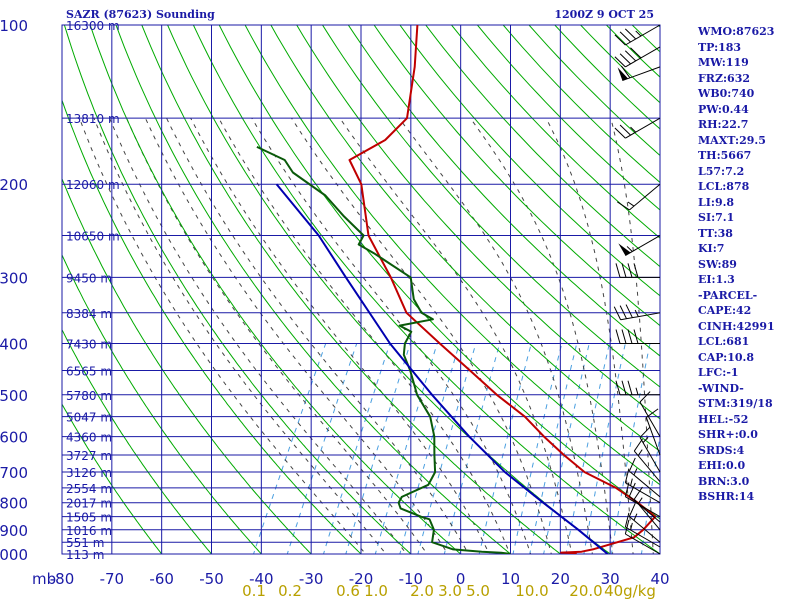  What do you see at coordinates (89, 418) in the screenshot?
I see `height-label: 5047 m` at bounding box center [89, 418].